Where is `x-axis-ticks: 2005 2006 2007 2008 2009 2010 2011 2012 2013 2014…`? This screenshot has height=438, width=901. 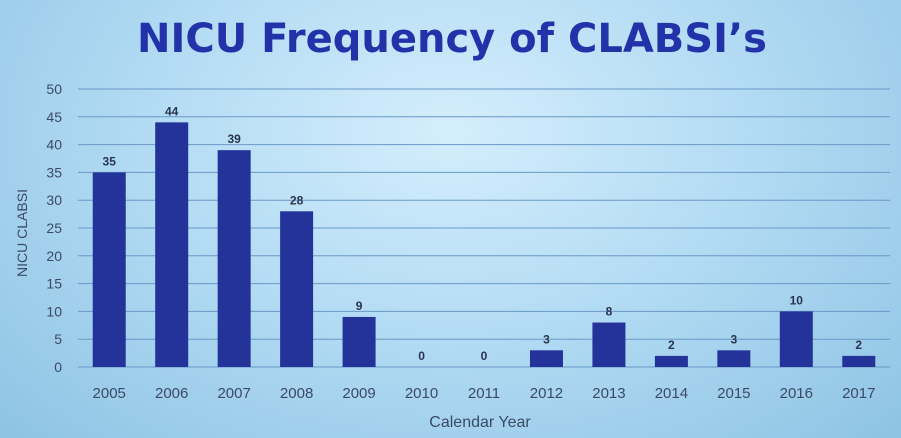
x-axis-ticks: 2005 2006 2007 2008 2009 2010 2011 2012 2013 2014… is located at coordinates (484, 393).